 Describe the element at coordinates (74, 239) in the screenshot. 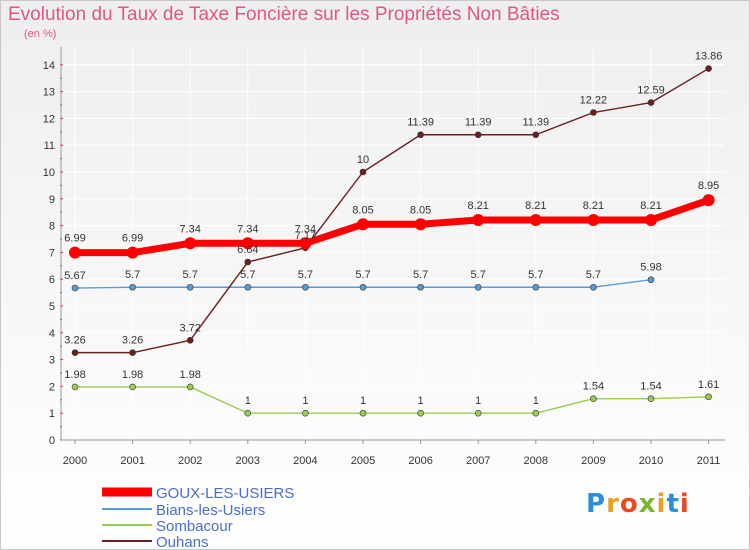

I see `data-label: 6.99` at that location.